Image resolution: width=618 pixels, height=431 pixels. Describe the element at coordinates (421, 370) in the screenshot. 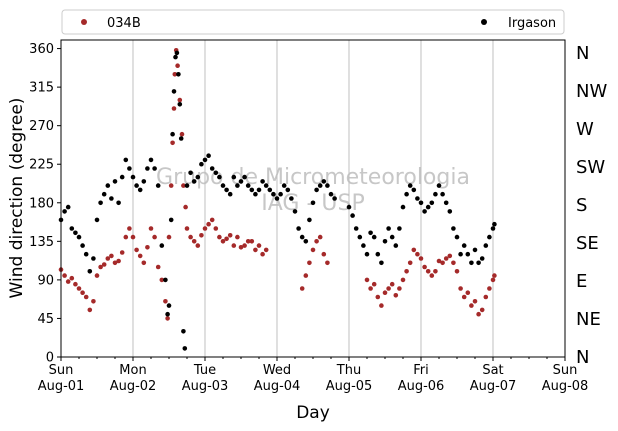

I see `x-tick-label-weekday: Fri` at that location.